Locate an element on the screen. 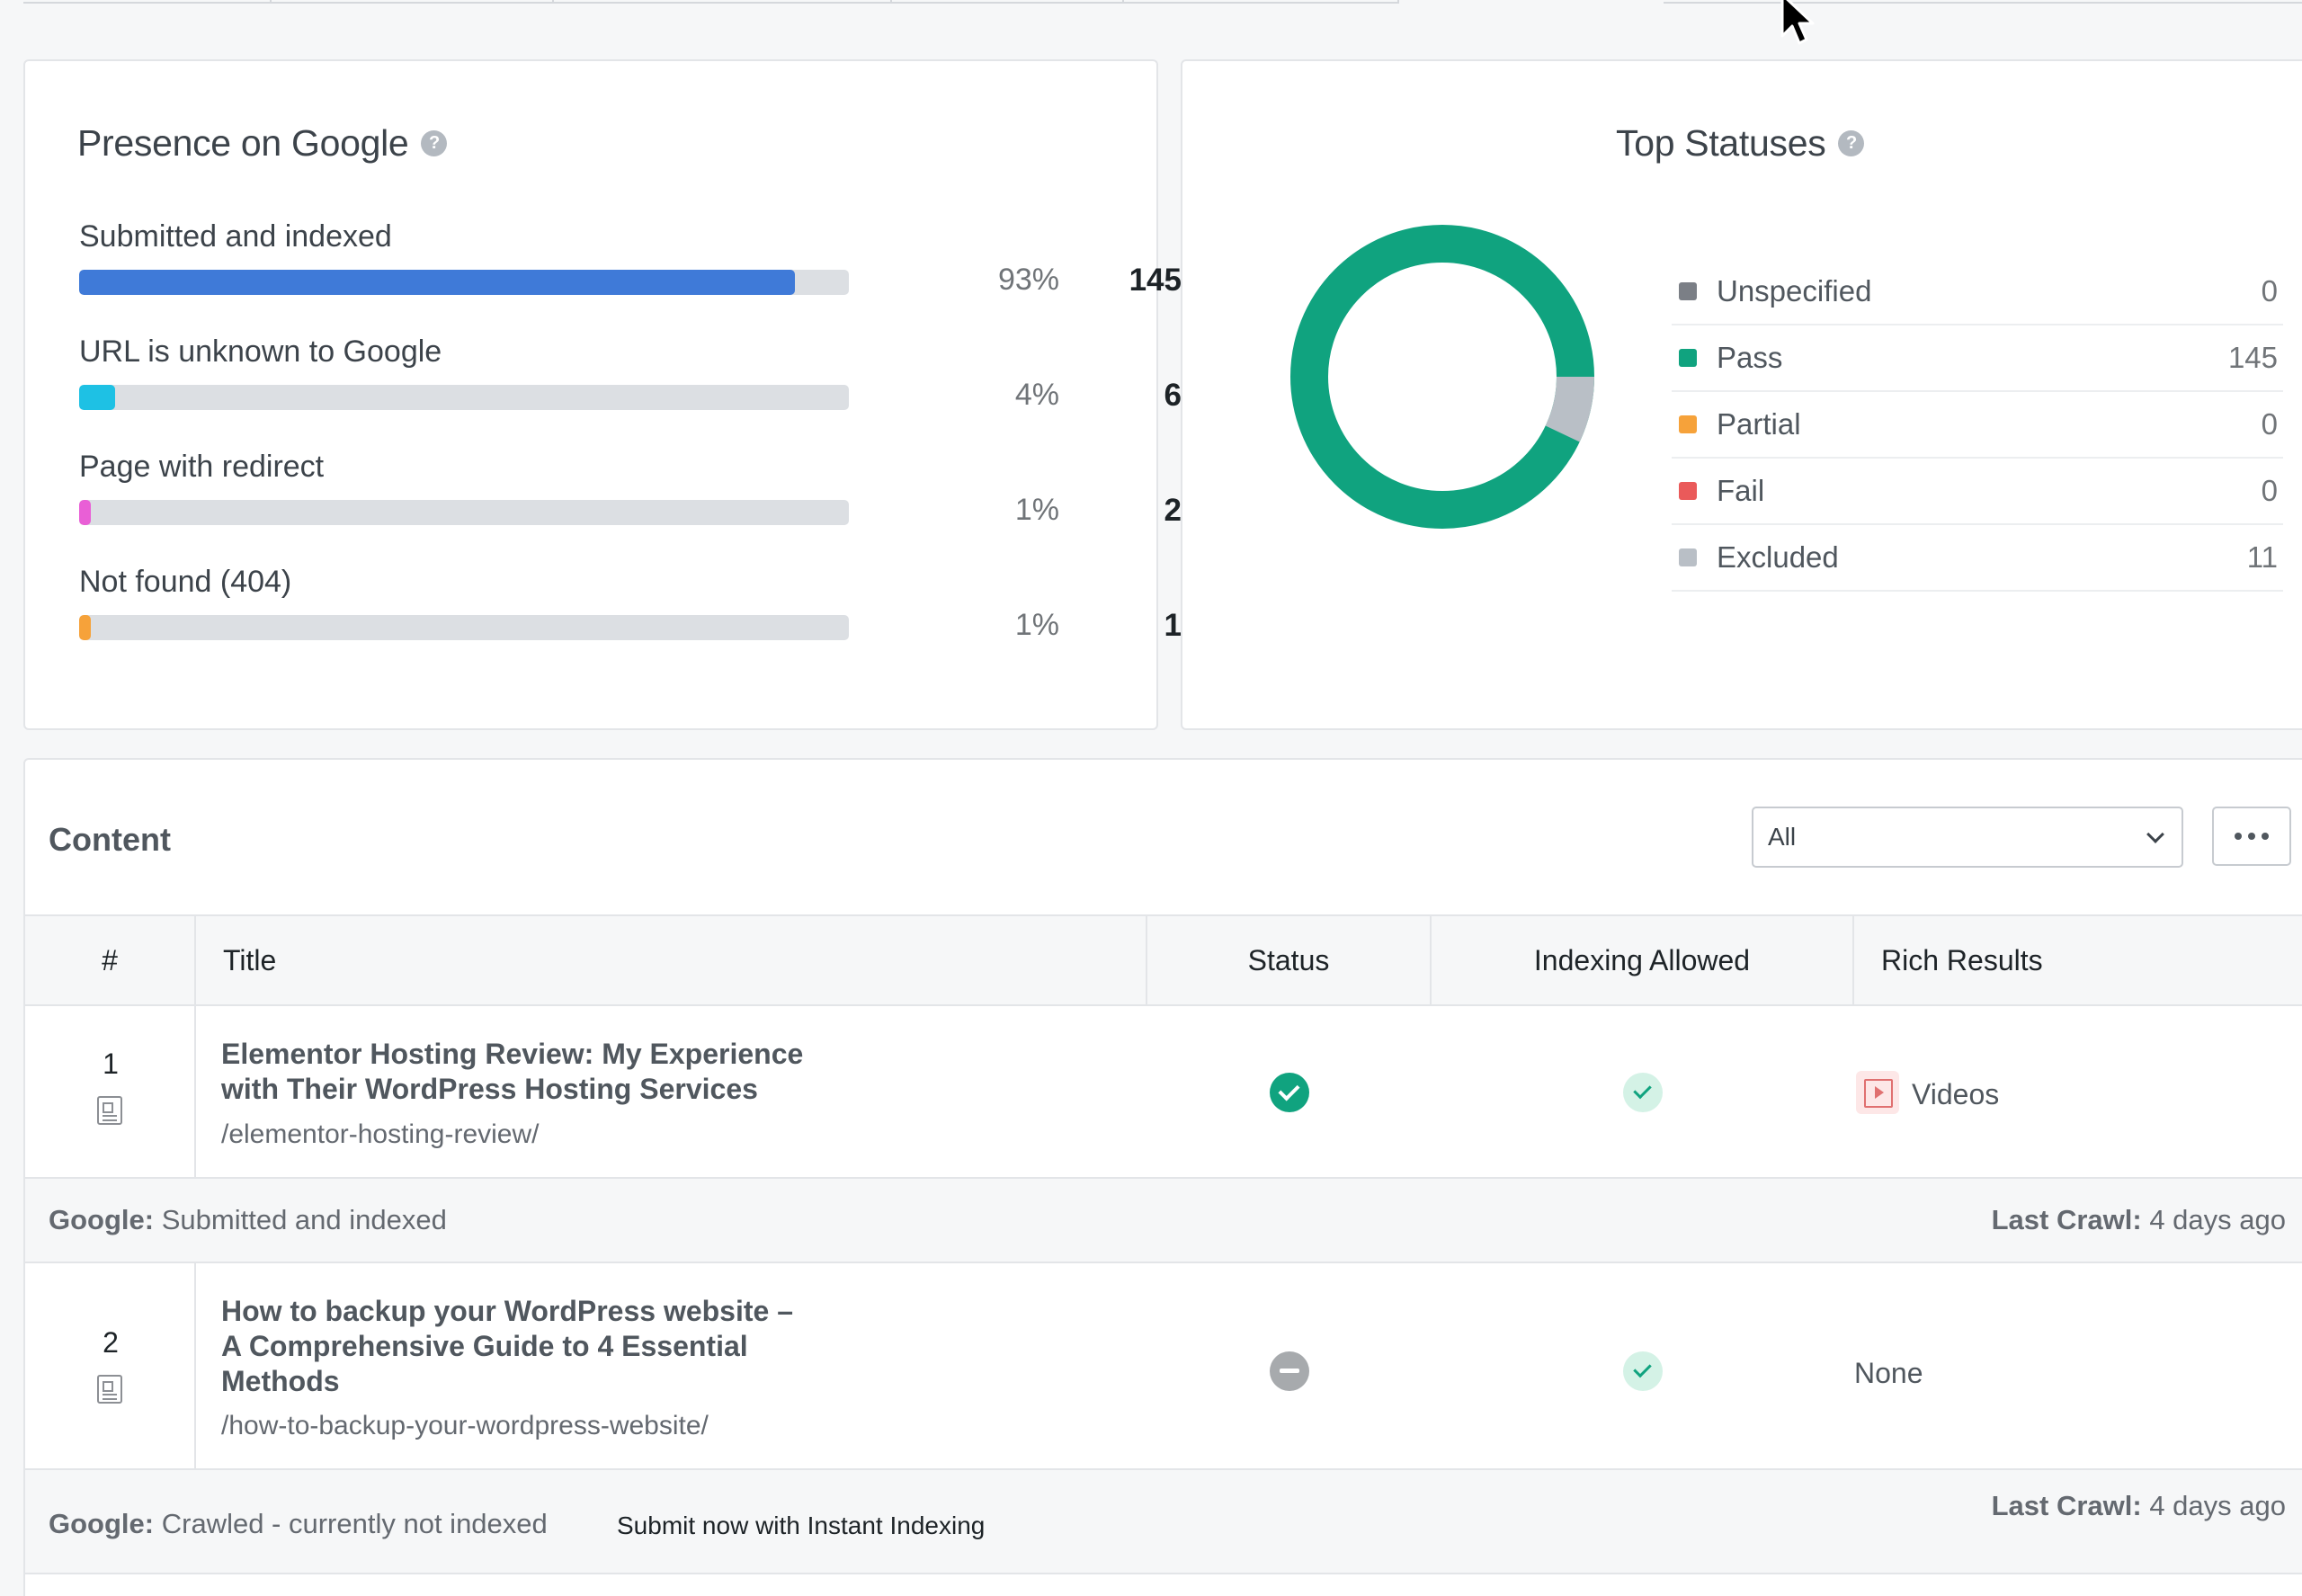 The image size is (2302, 1596). top-statuses-title: Top Statuses ? is located at coordinates (1740, 143).